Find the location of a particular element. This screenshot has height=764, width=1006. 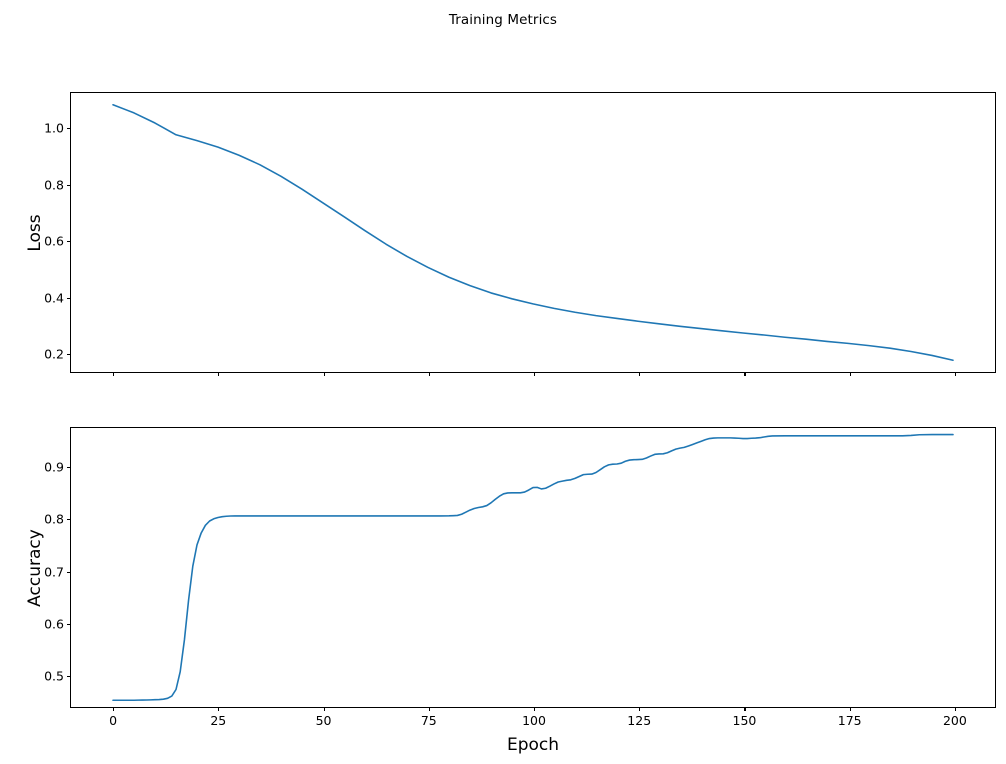

x-tick-label: 125 is located at coordinates (639, 720).